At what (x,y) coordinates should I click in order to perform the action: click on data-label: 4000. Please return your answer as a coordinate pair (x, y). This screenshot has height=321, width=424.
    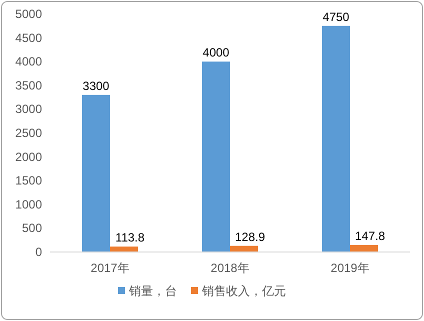
    Looking at the image, I should click on (216, 53).